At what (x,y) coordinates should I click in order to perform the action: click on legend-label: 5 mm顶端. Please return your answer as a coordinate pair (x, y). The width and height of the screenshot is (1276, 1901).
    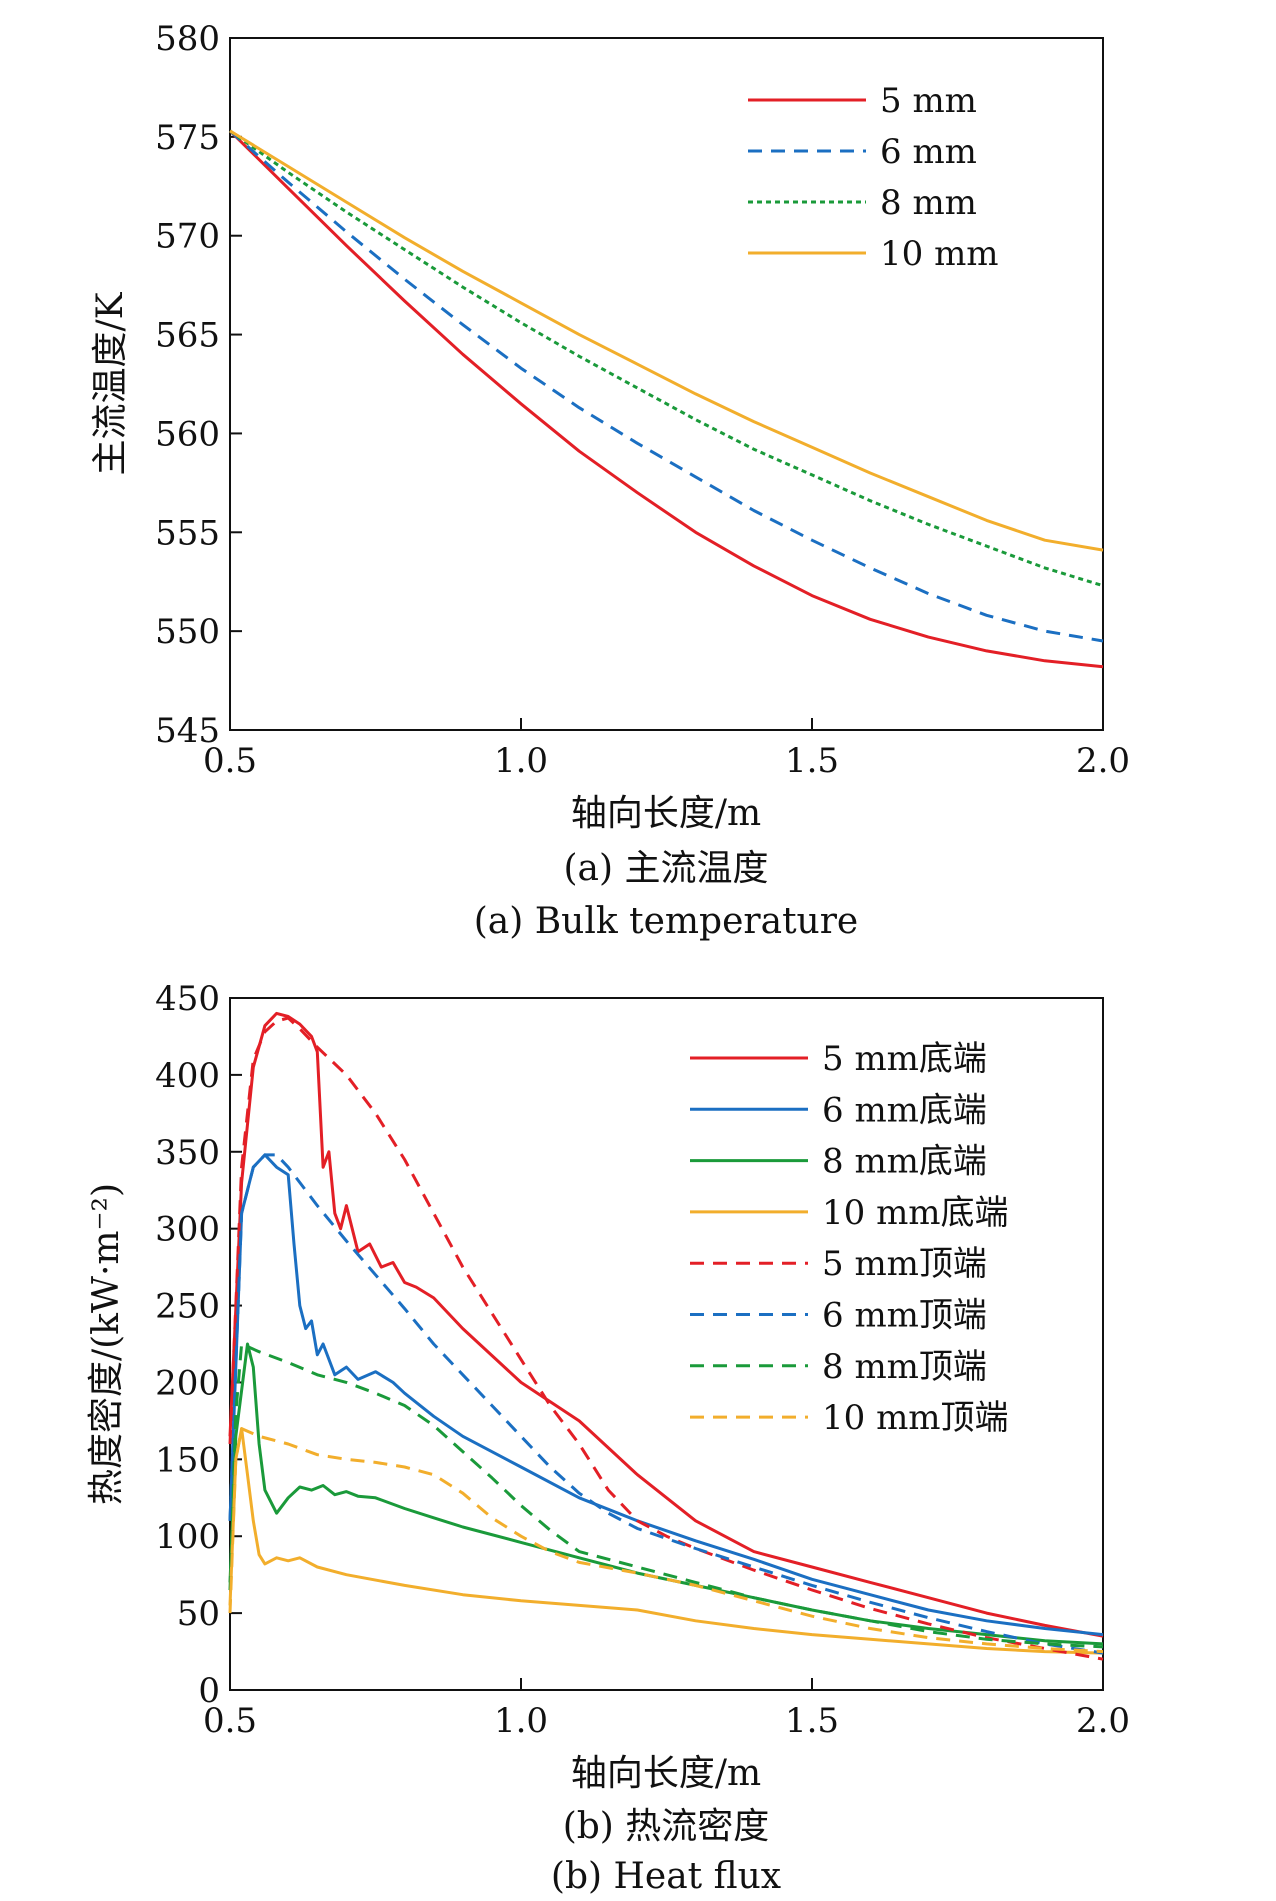
    Looking at the image, I should click on (904, 1264).